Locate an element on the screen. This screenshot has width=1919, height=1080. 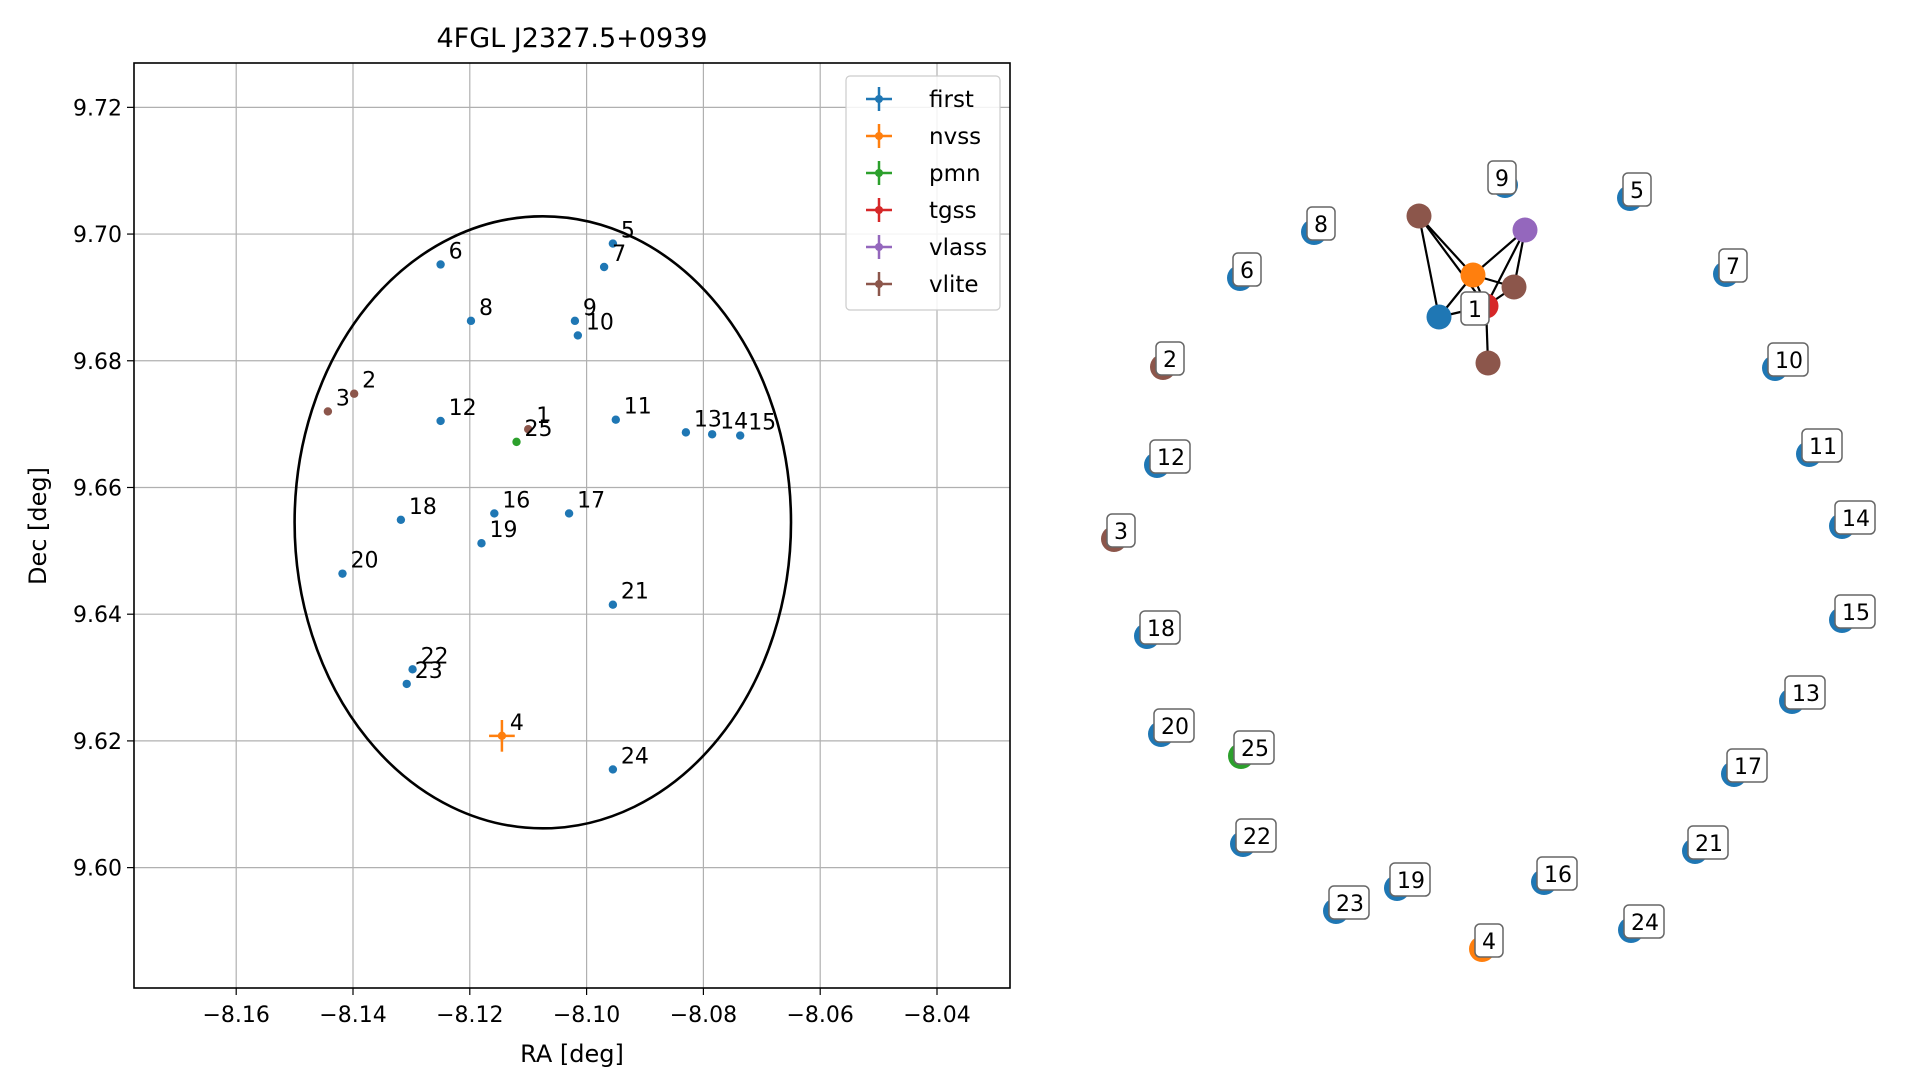
graph-node-label: 9 is located at coordinates (1502, 179).